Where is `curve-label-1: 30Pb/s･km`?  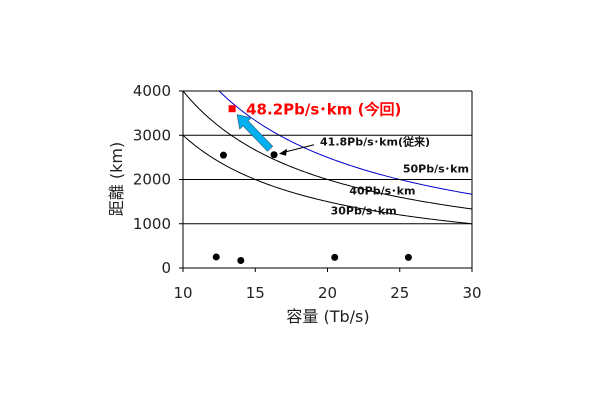 curve-label-1: 30Pb/s･km is located at coordinates (364, 210).